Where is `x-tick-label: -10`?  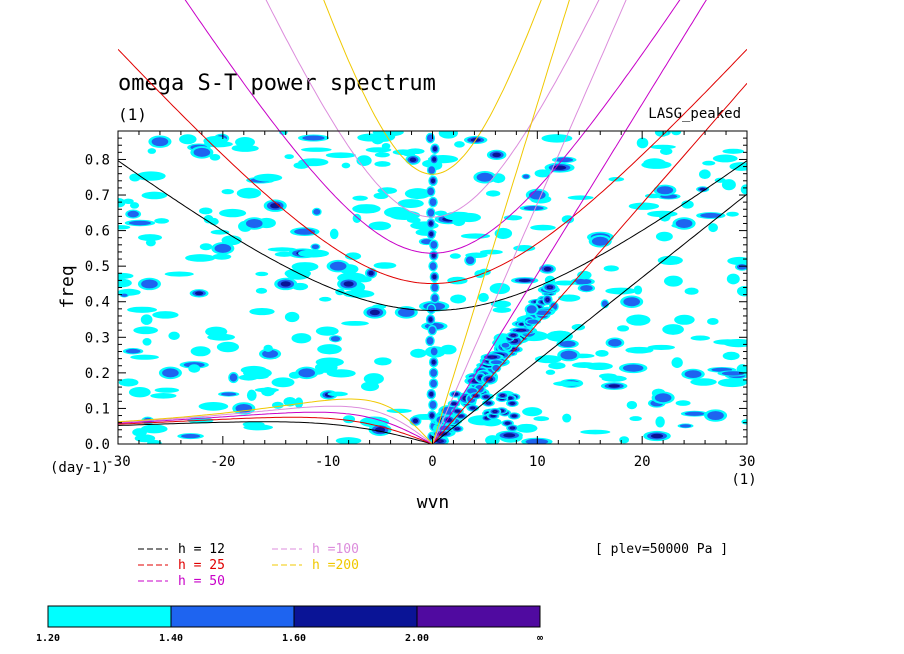 x-tick-label: -10 is located at coordinates (327, 462).